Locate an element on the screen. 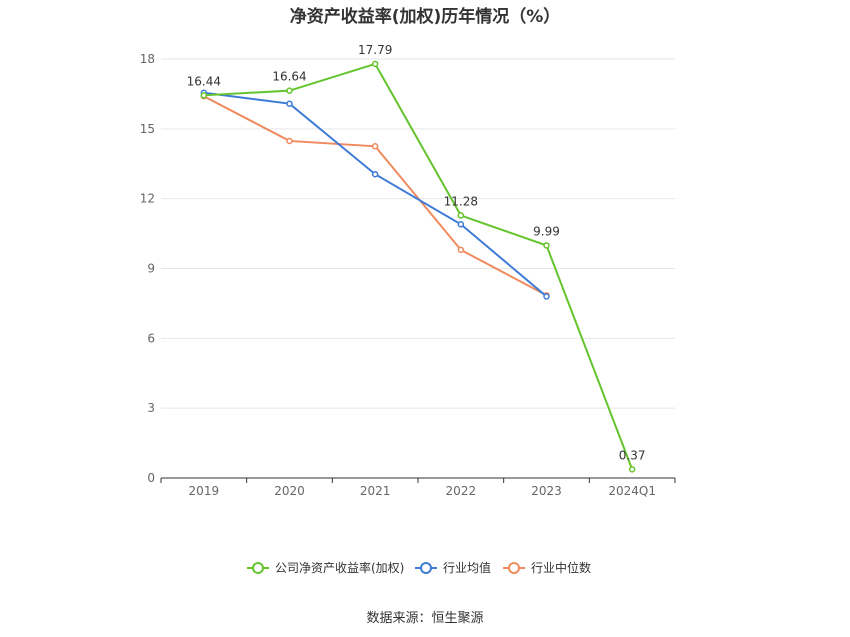 This screenshot has width=850, height=637. legend-item: 公司净资产收益率(加权) is located at coordinates (325, 567).